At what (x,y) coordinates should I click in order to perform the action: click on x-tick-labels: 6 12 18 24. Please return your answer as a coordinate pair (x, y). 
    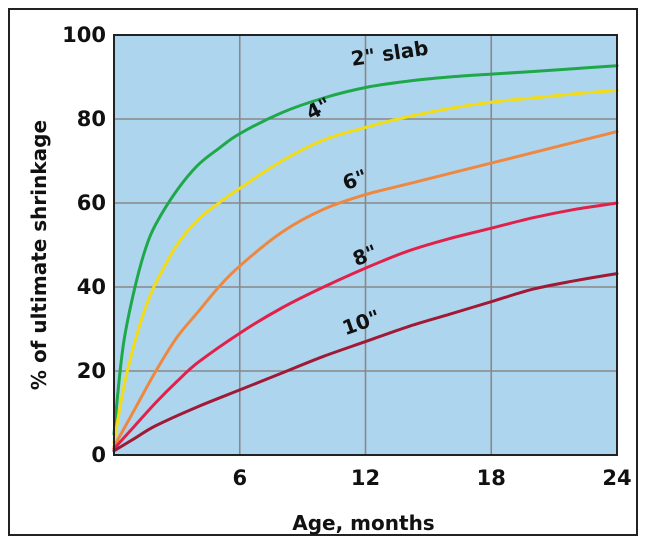
    Looking at the image, I should click on (431, 478).